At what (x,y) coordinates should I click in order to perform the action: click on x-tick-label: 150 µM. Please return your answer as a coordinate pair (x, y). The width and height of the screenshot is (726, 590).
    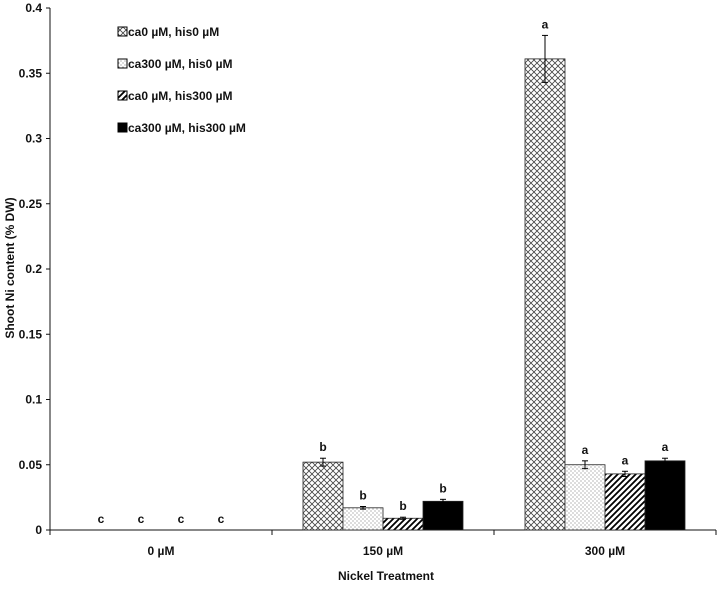
    Looking at the image, I should click on (383, 551).